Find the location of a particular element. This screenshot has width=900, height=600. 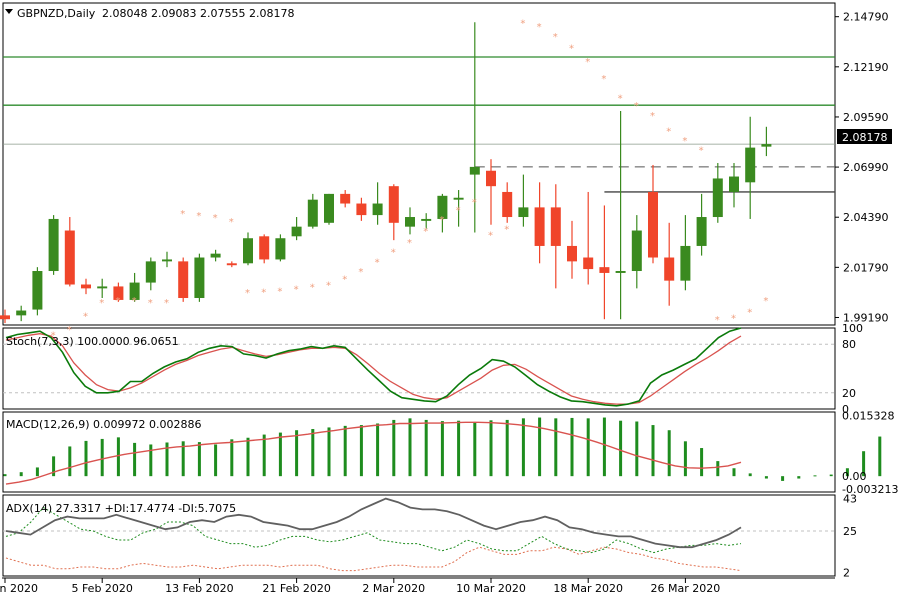

stochastic-lines is located at coordinates (373, 367).